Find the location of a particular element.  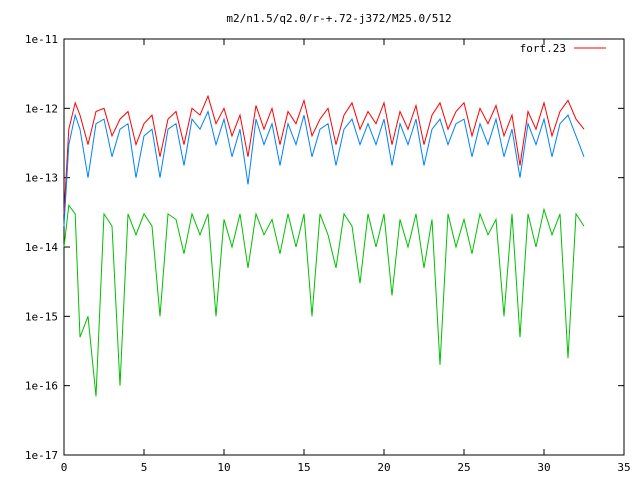

y-tick-label: 1e-12 is located at coordinates (41, 108).